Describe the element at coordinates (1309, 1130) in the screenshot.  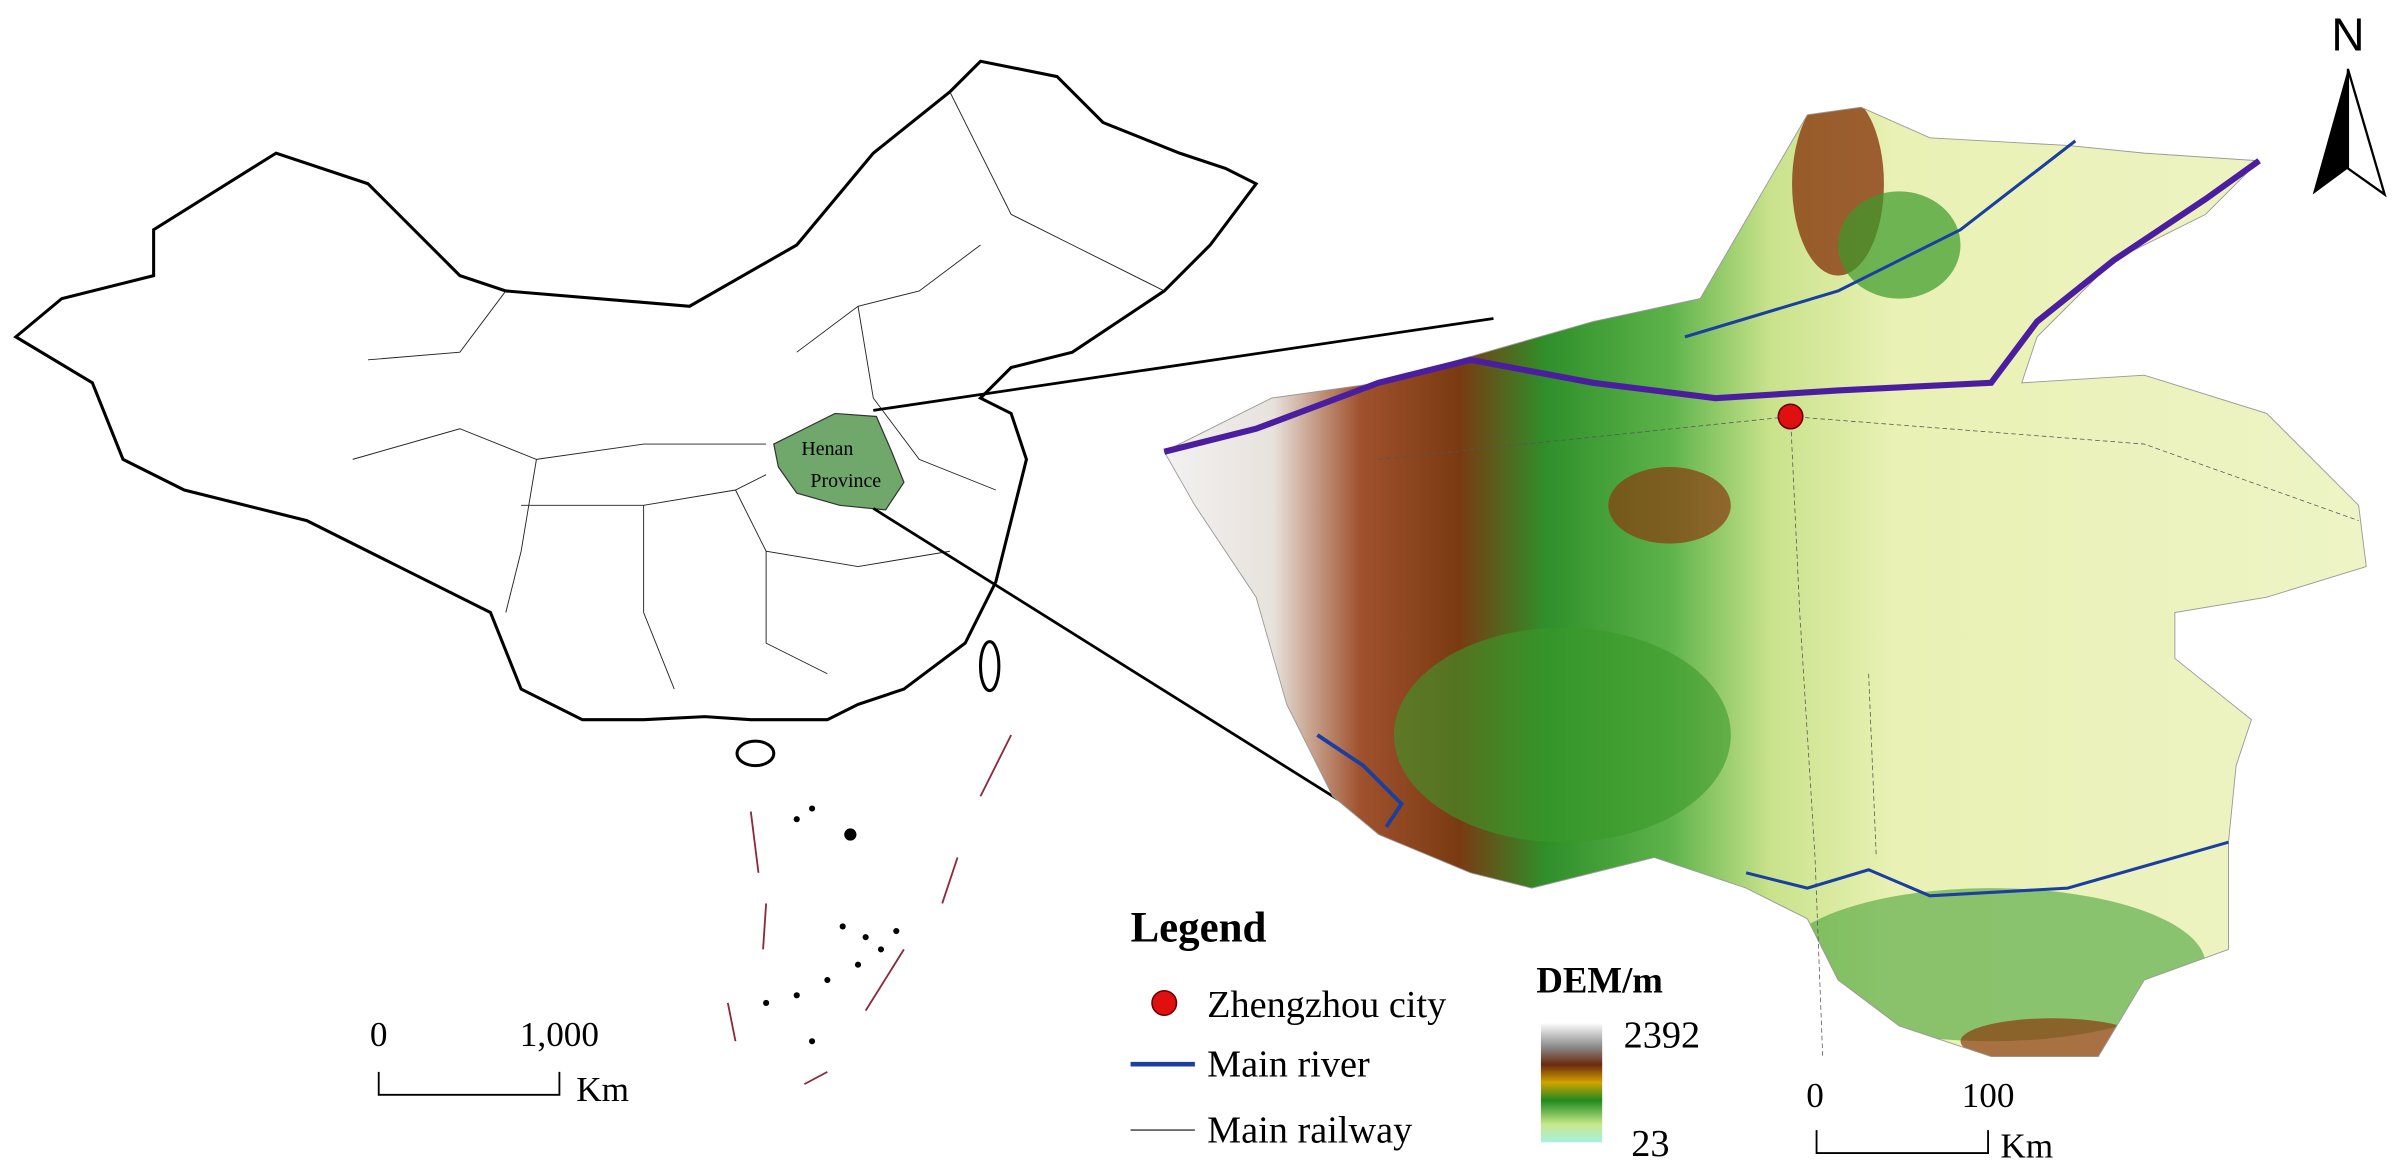
I see `legend-label: Main railway` at that location.